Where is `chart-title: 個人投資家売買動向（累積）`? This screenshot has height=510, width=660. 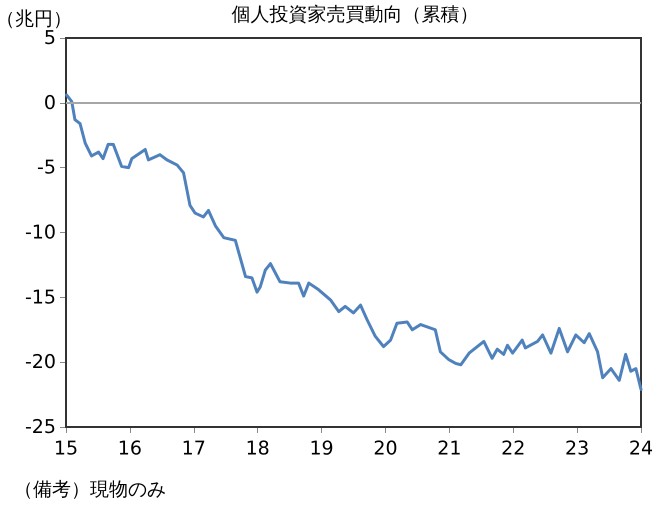 chart-title: 個人投資家売買動向（累積） is located at coordinates (355, 15).